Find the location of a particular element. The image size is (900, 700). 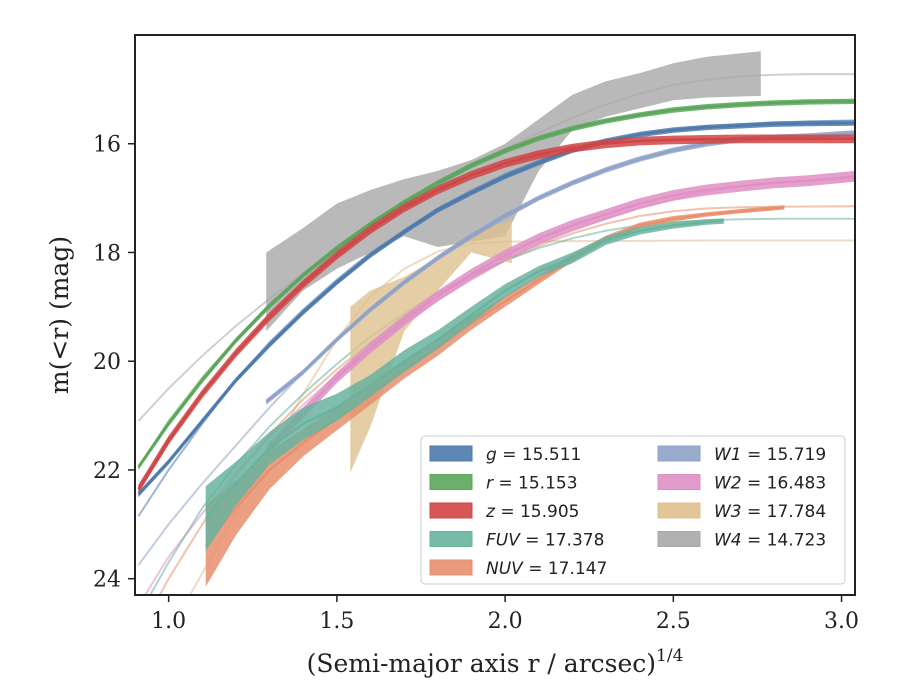

legend-band-name: z is located at coordinates (490, 512).